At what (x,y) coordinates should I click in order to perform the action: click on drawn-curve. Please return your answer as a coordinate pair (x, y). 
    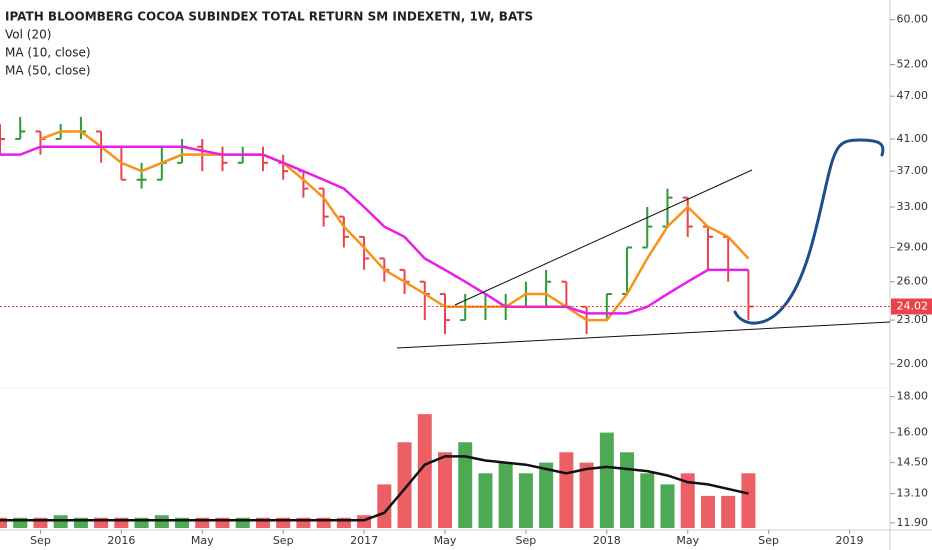
    Looking at the image, I should click on (809, 231).